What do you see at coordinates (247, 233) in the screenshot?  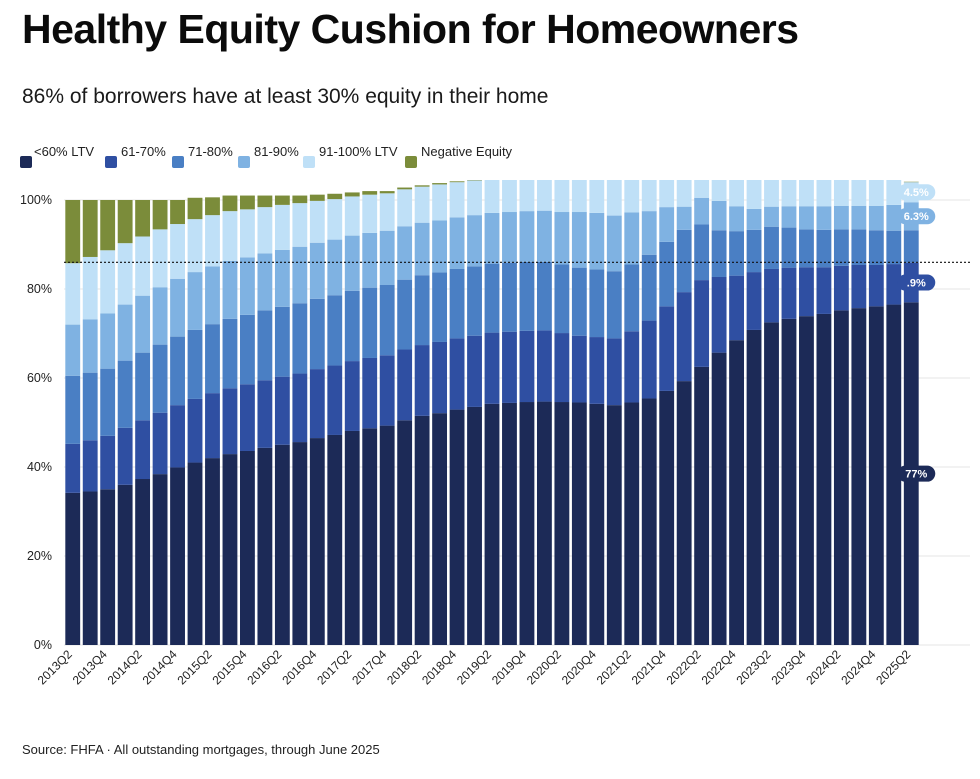 I see `bar-segment-2015Q4-s4` at bounding box center [247, 233].